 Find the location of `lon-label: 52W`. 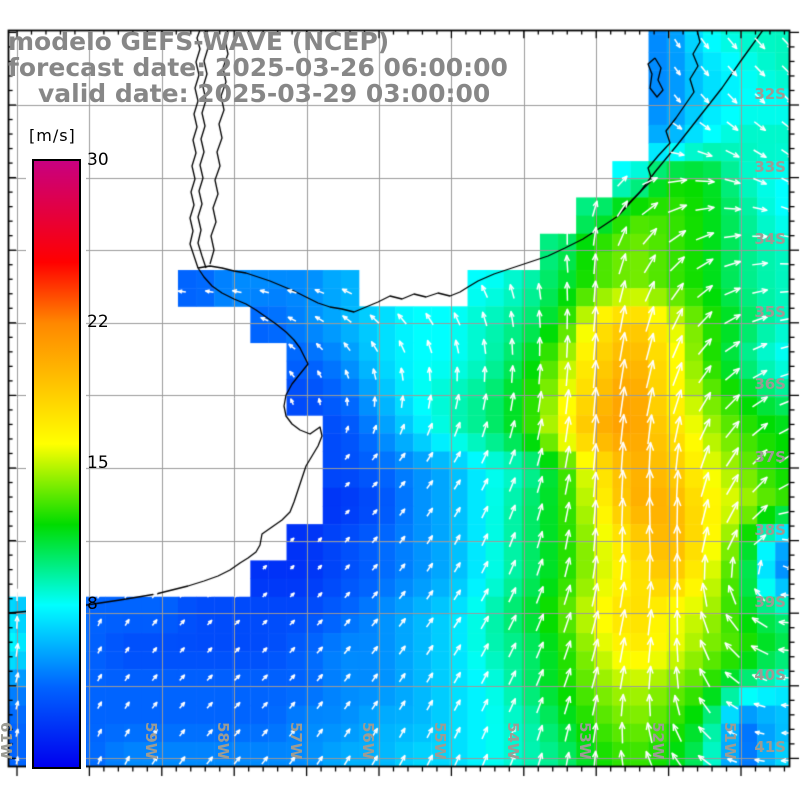

lon-label: 52W is located at coordinates (657, 741).